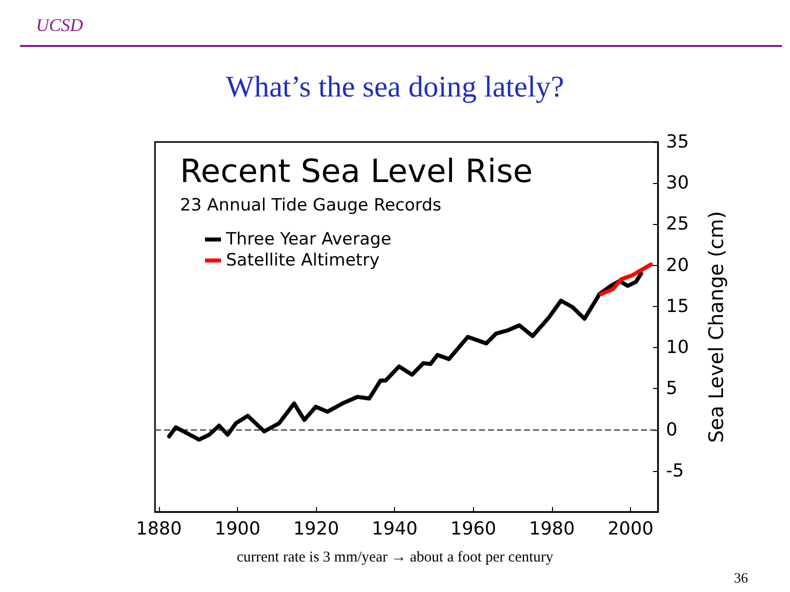 The height and width of the screenshot is (592, 790). Describe the element at coordinates (677, 306) in the screenshot. I see `y-tick-label: 15` at that location.